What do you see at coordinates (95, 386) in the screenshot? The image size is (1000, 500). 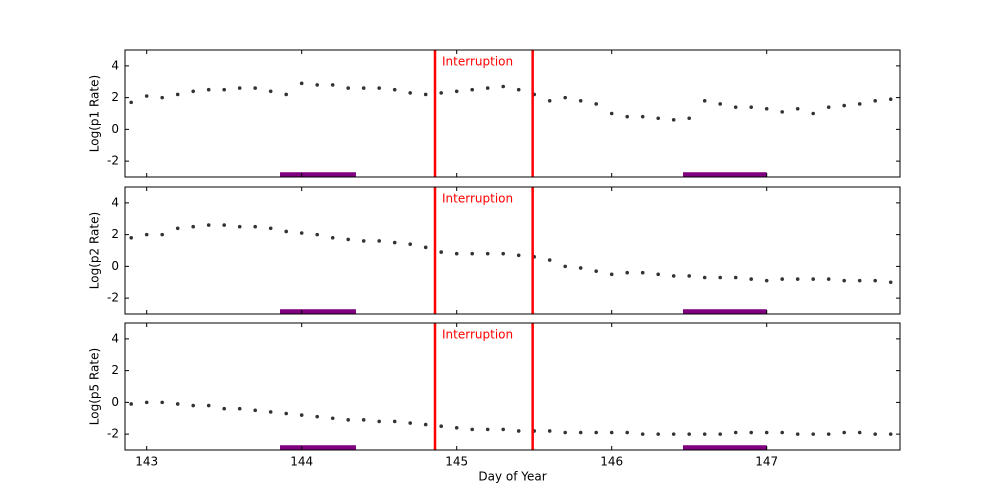 I see `y-axis-label: Log(p5 Rate)` at bounding box center [95, 386].